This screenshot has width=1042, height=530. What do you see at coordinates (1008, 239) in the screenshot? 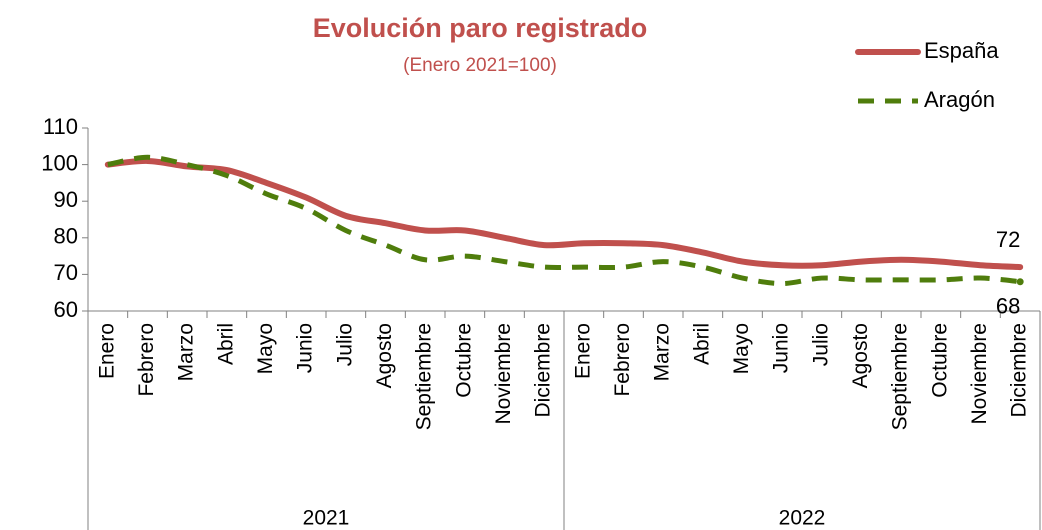
I see `data-label: 72` at bounding box center [1008, 239].